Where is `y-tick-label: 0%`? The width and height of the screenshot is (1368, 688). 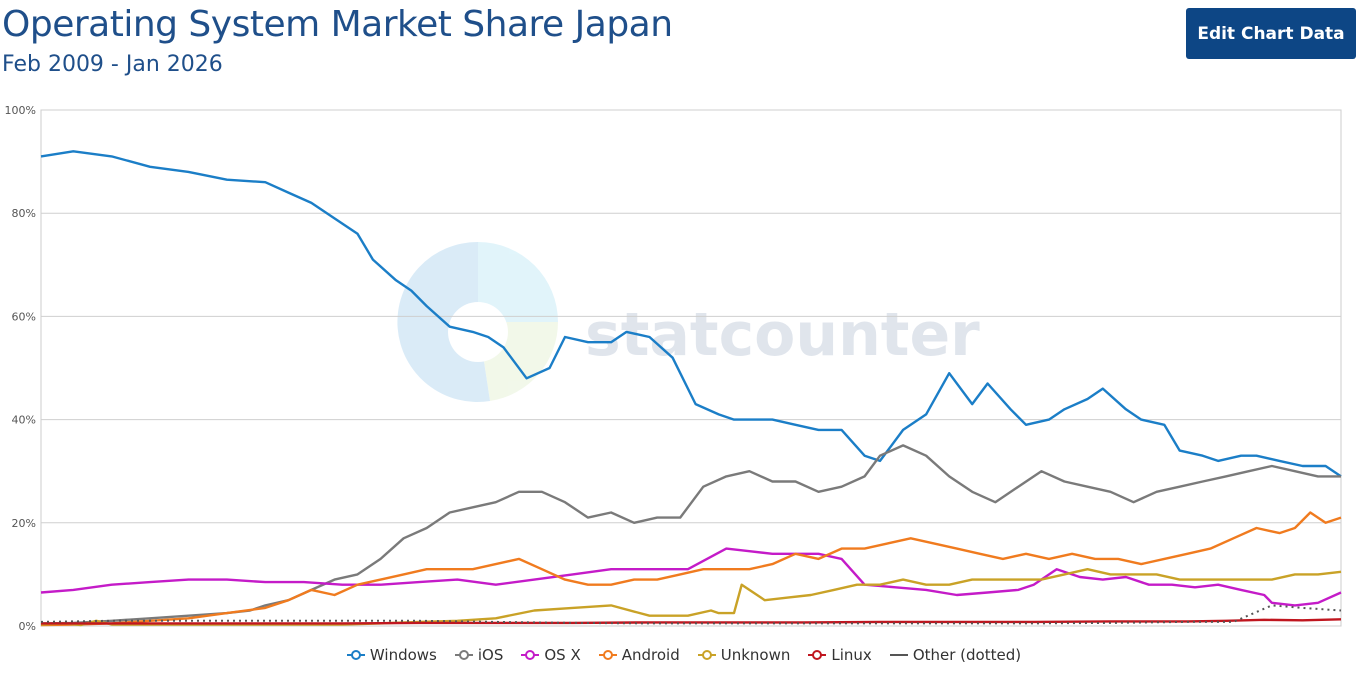 y-tick-label: 0% is located at coordinates (27, 626).